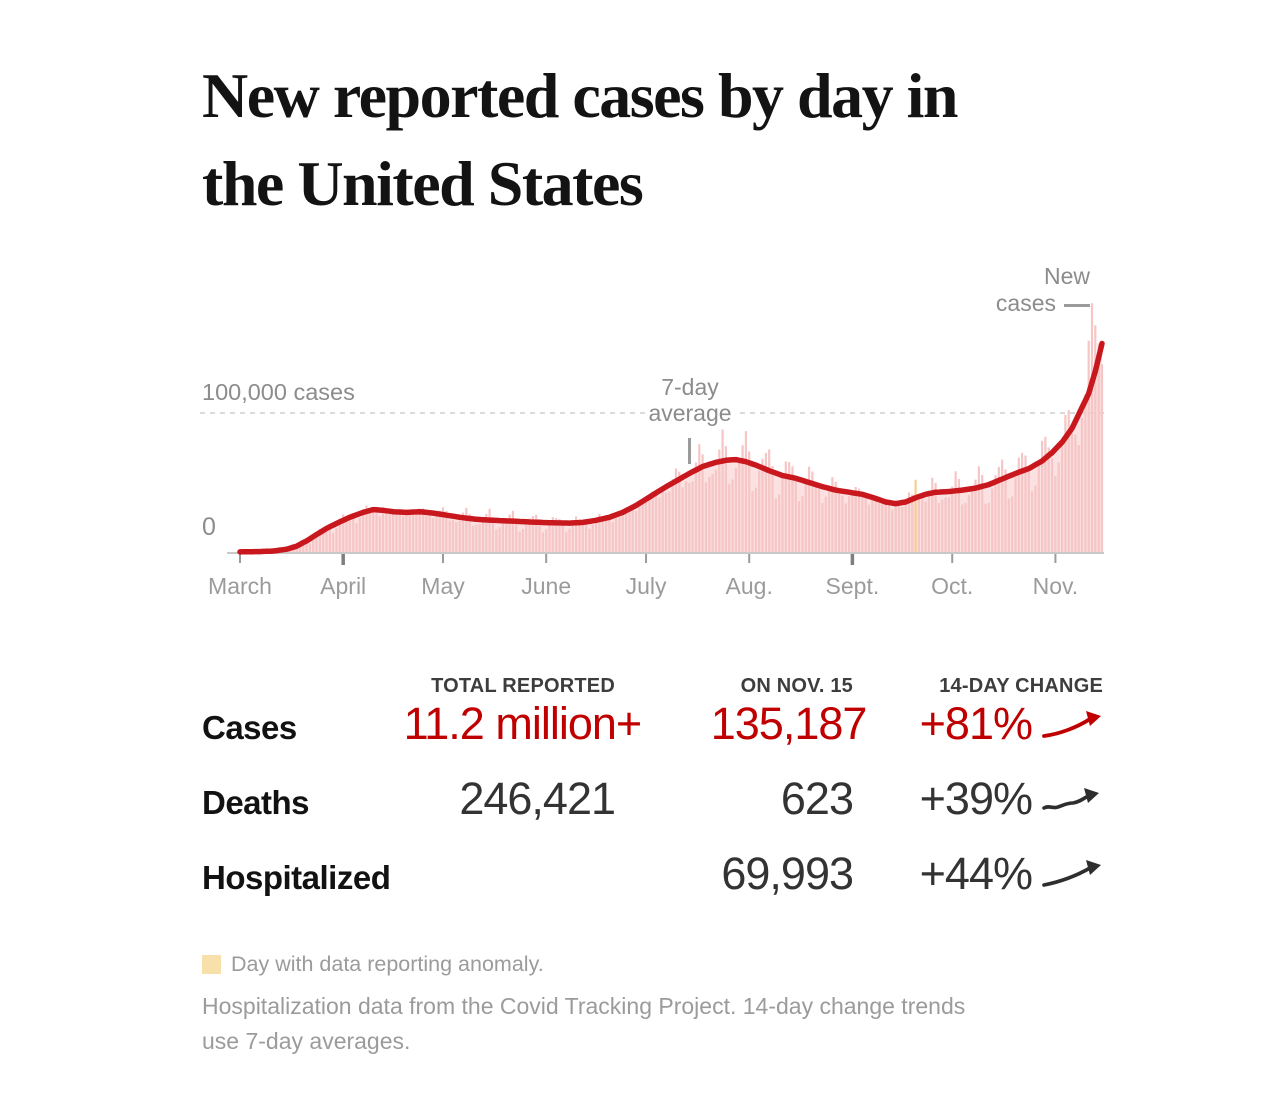 This screenshot has width=1282, height=1110. Describe the element at coordinates (749, 586) in the screenshot. I see `month-label: Aug.` at that location.